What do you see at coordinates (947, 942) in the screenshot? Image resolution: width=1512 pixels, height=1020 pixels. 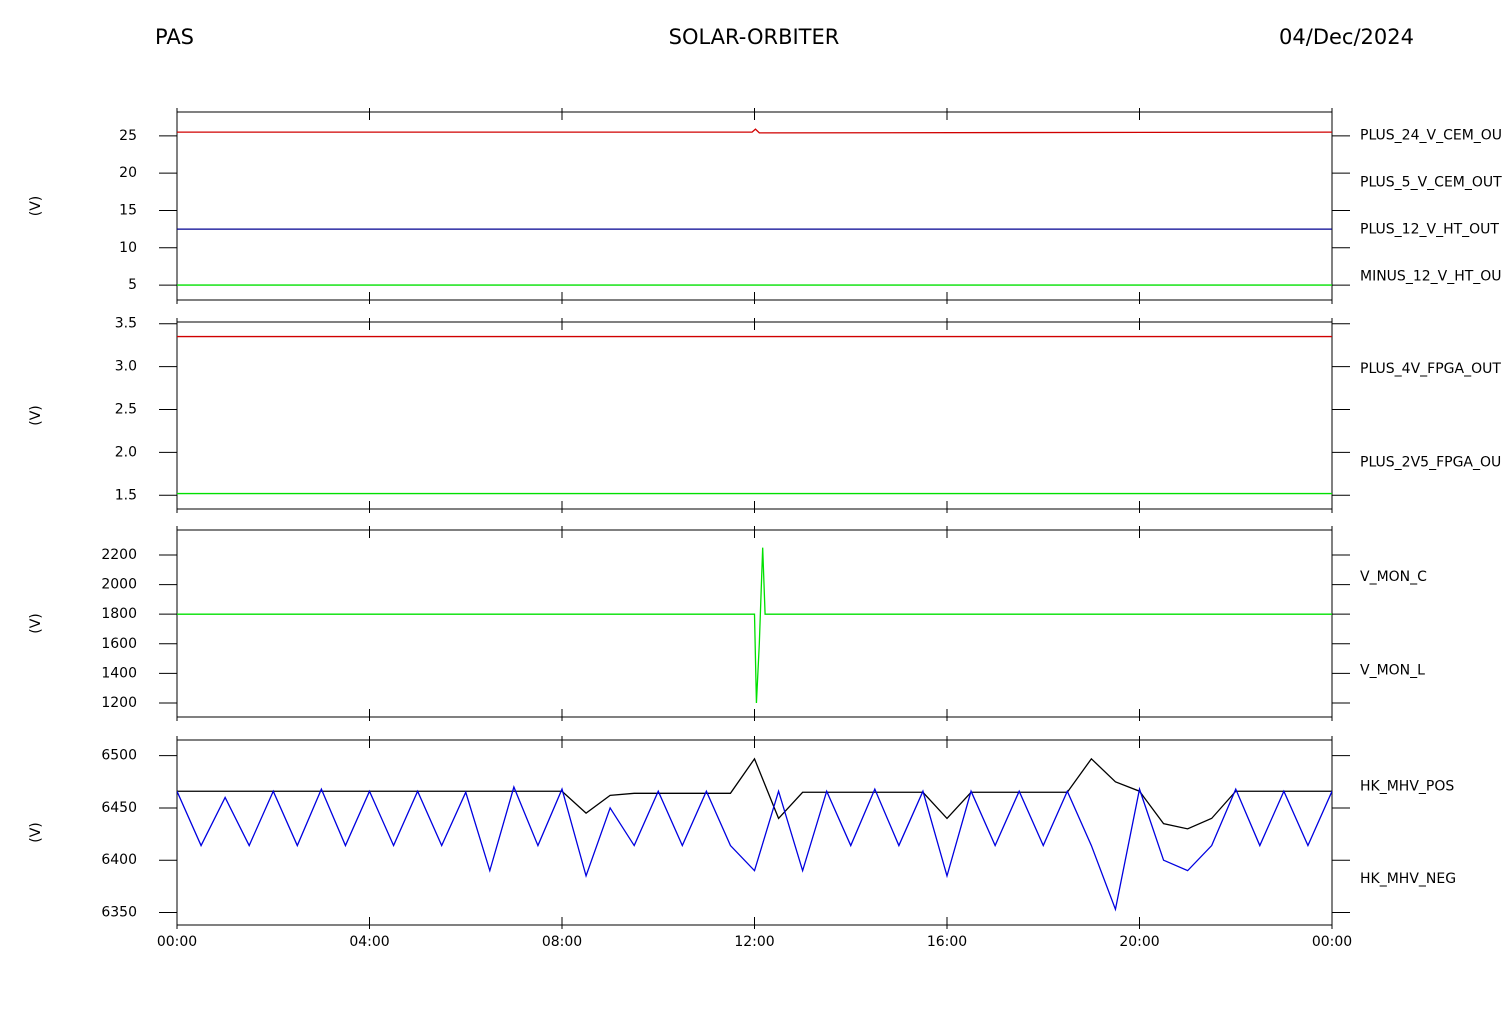 I see `x-tick-label: 16:00` at bounding box center [947, 942].